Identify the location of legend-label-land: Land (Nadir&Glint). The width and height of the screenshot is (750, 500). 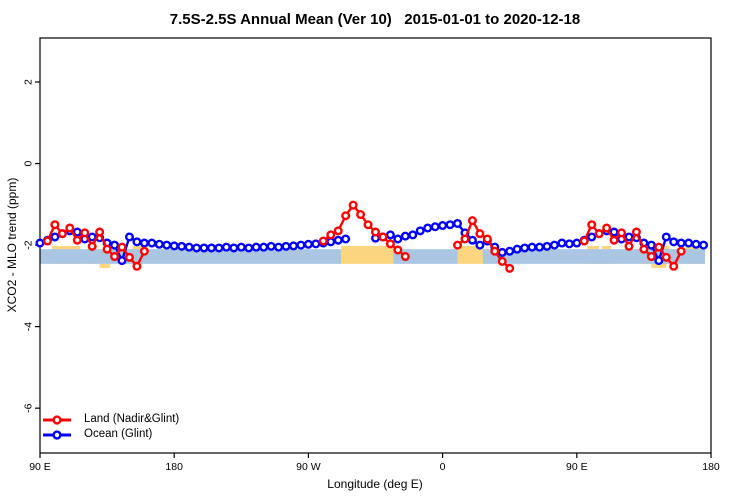
(132, 419).